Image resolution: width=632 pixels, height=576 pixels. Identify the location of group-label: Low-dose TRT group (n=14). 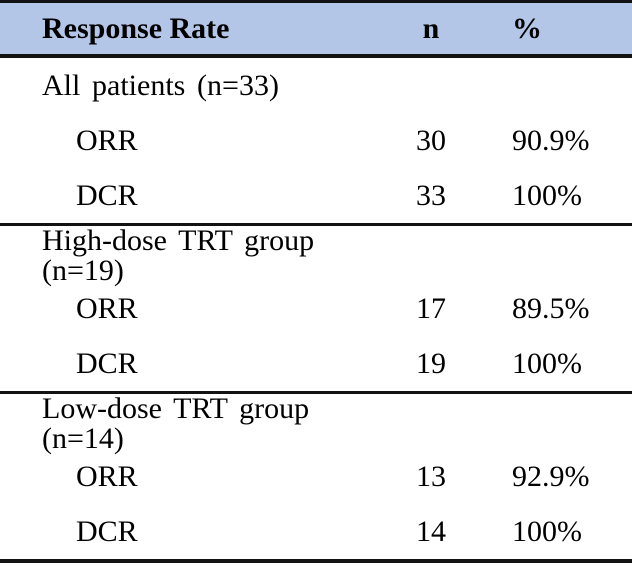
(176, 423).